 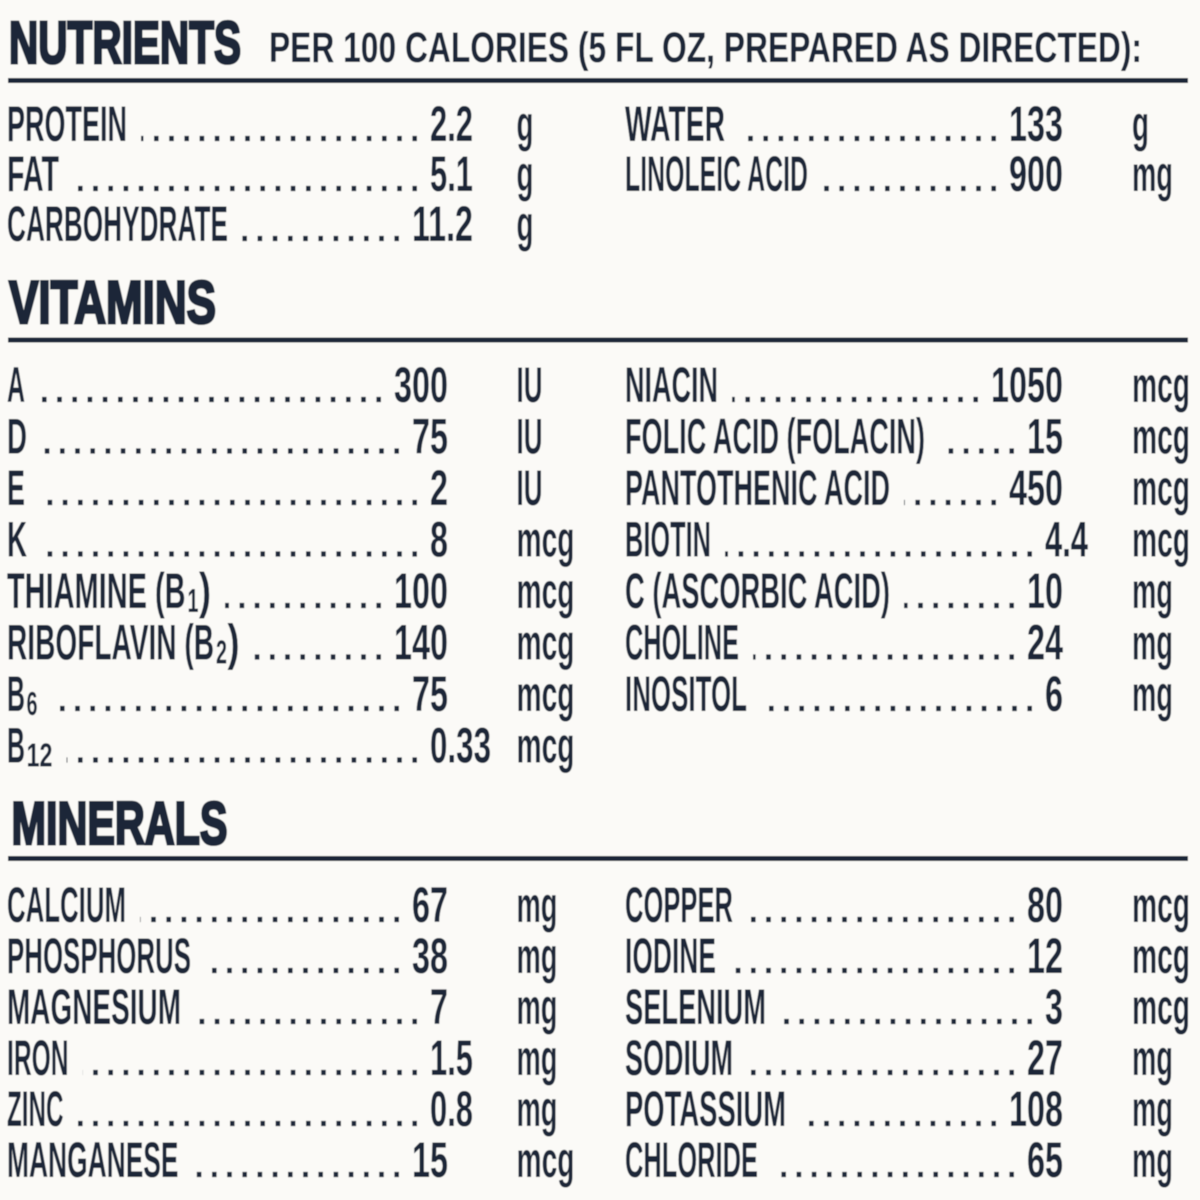 I want to click on svg-text: 5.1, so click(x=451, y=174).